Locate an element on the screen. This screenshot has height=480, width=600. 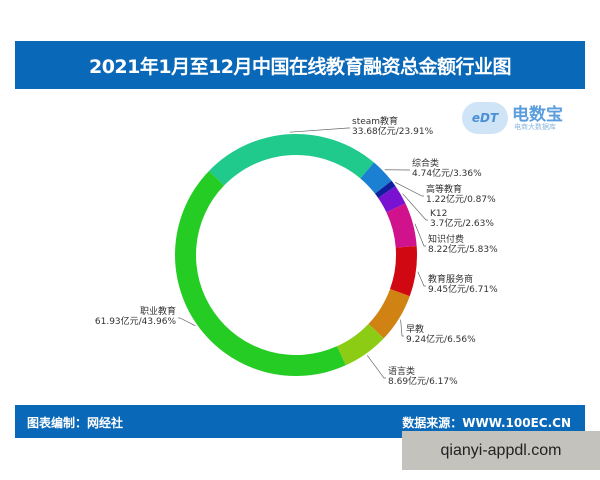
slice-label-name: K12 is located at coordinates (438, 214).